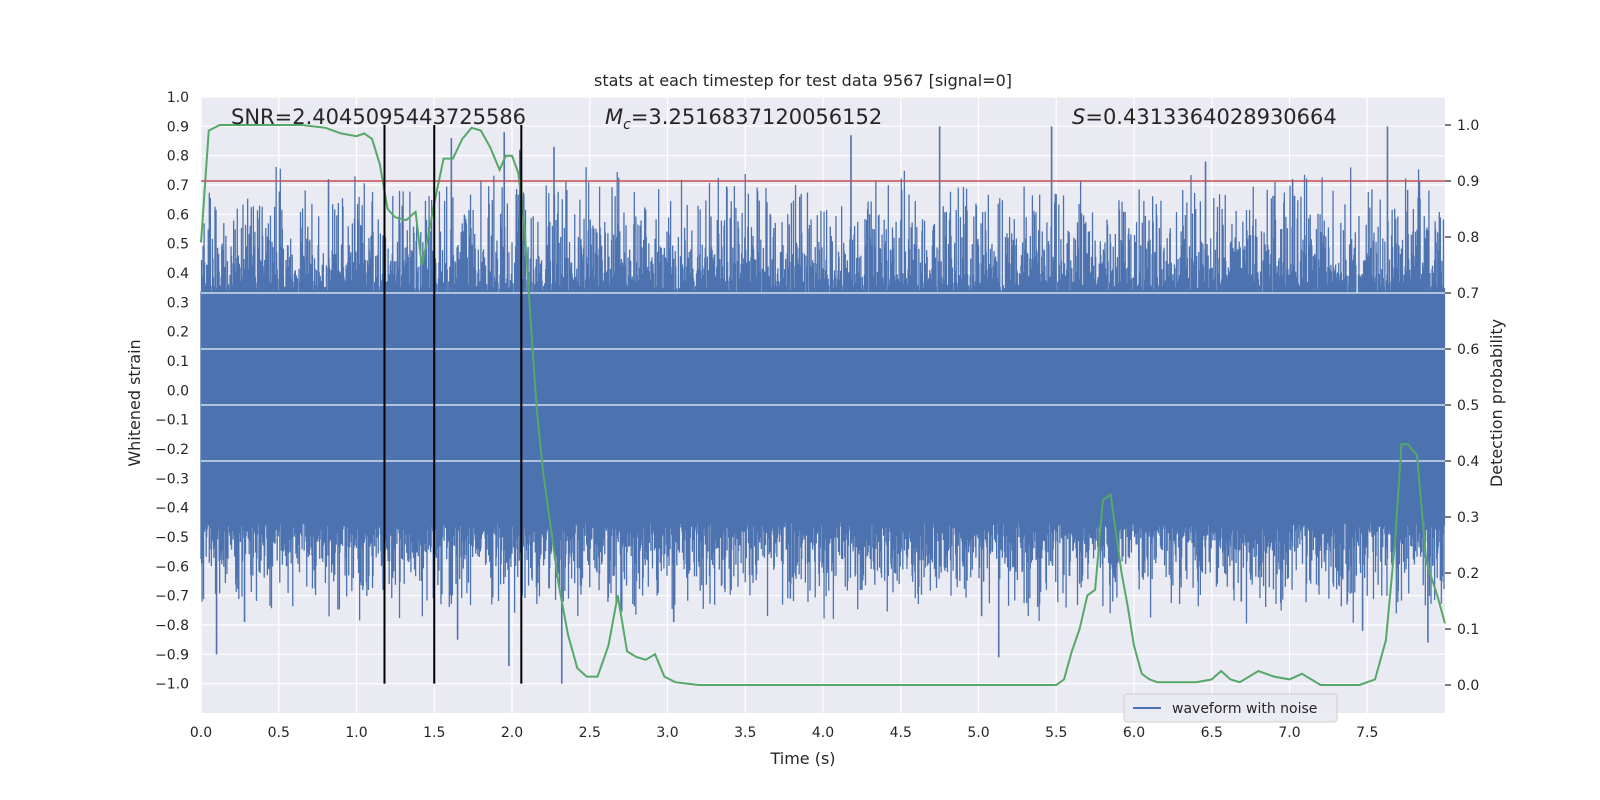 Image resolution: width=1600 pixels, height=800 pixels. What do you see at coordinates (1468, 574) in the screenshot?
I see `y2-tick-label: 0.2` at bounding box center [1468, 574].